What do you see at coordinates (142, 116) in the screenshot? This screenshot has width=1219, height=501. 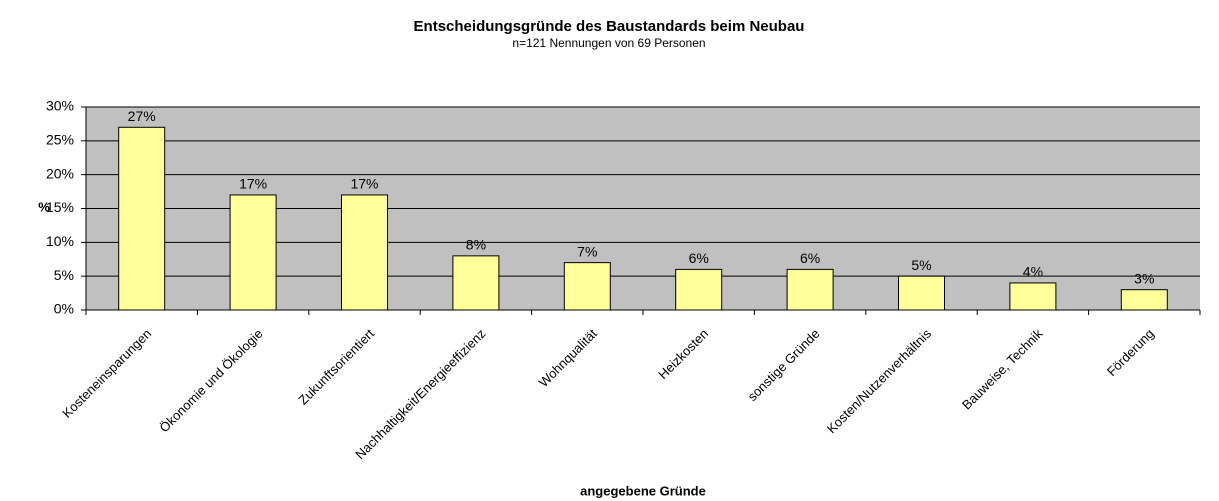 I see `value-label: 27%` at bounding box center [142, 116].